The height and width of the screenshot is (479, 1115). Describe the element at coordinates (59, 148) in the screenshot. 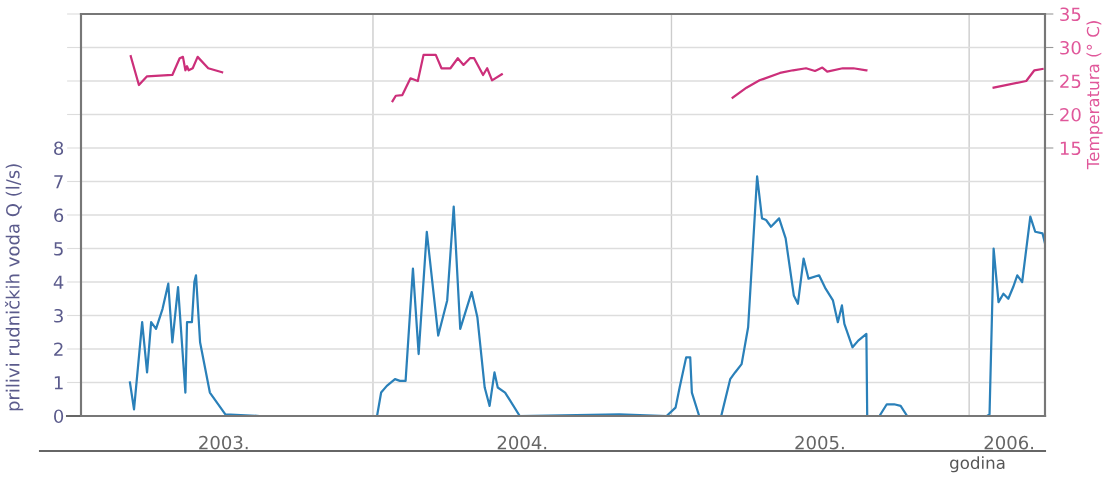

I see `y-tick-label: 8` at that location.